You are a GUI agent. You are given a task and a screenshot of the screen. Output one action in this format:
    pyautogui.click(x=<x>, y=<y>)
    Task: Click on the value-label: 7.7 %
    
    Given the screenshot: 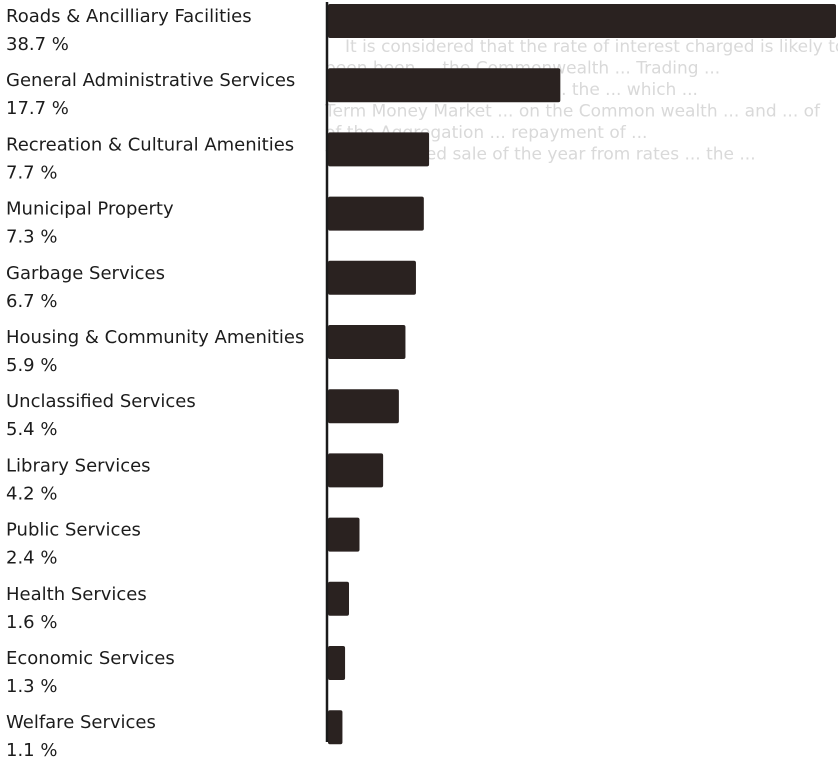 What is the action you would take?
    pyautogui.click(x=31, y=172)
    